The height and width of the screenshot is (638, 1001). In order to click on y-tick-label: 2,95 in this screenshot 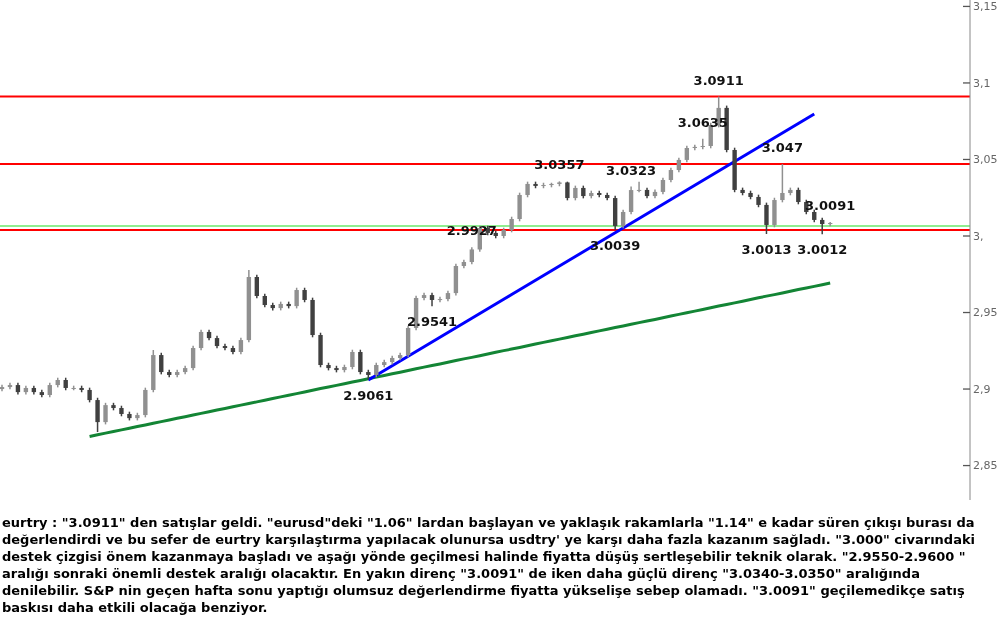, I will do `click(985, 313)`.